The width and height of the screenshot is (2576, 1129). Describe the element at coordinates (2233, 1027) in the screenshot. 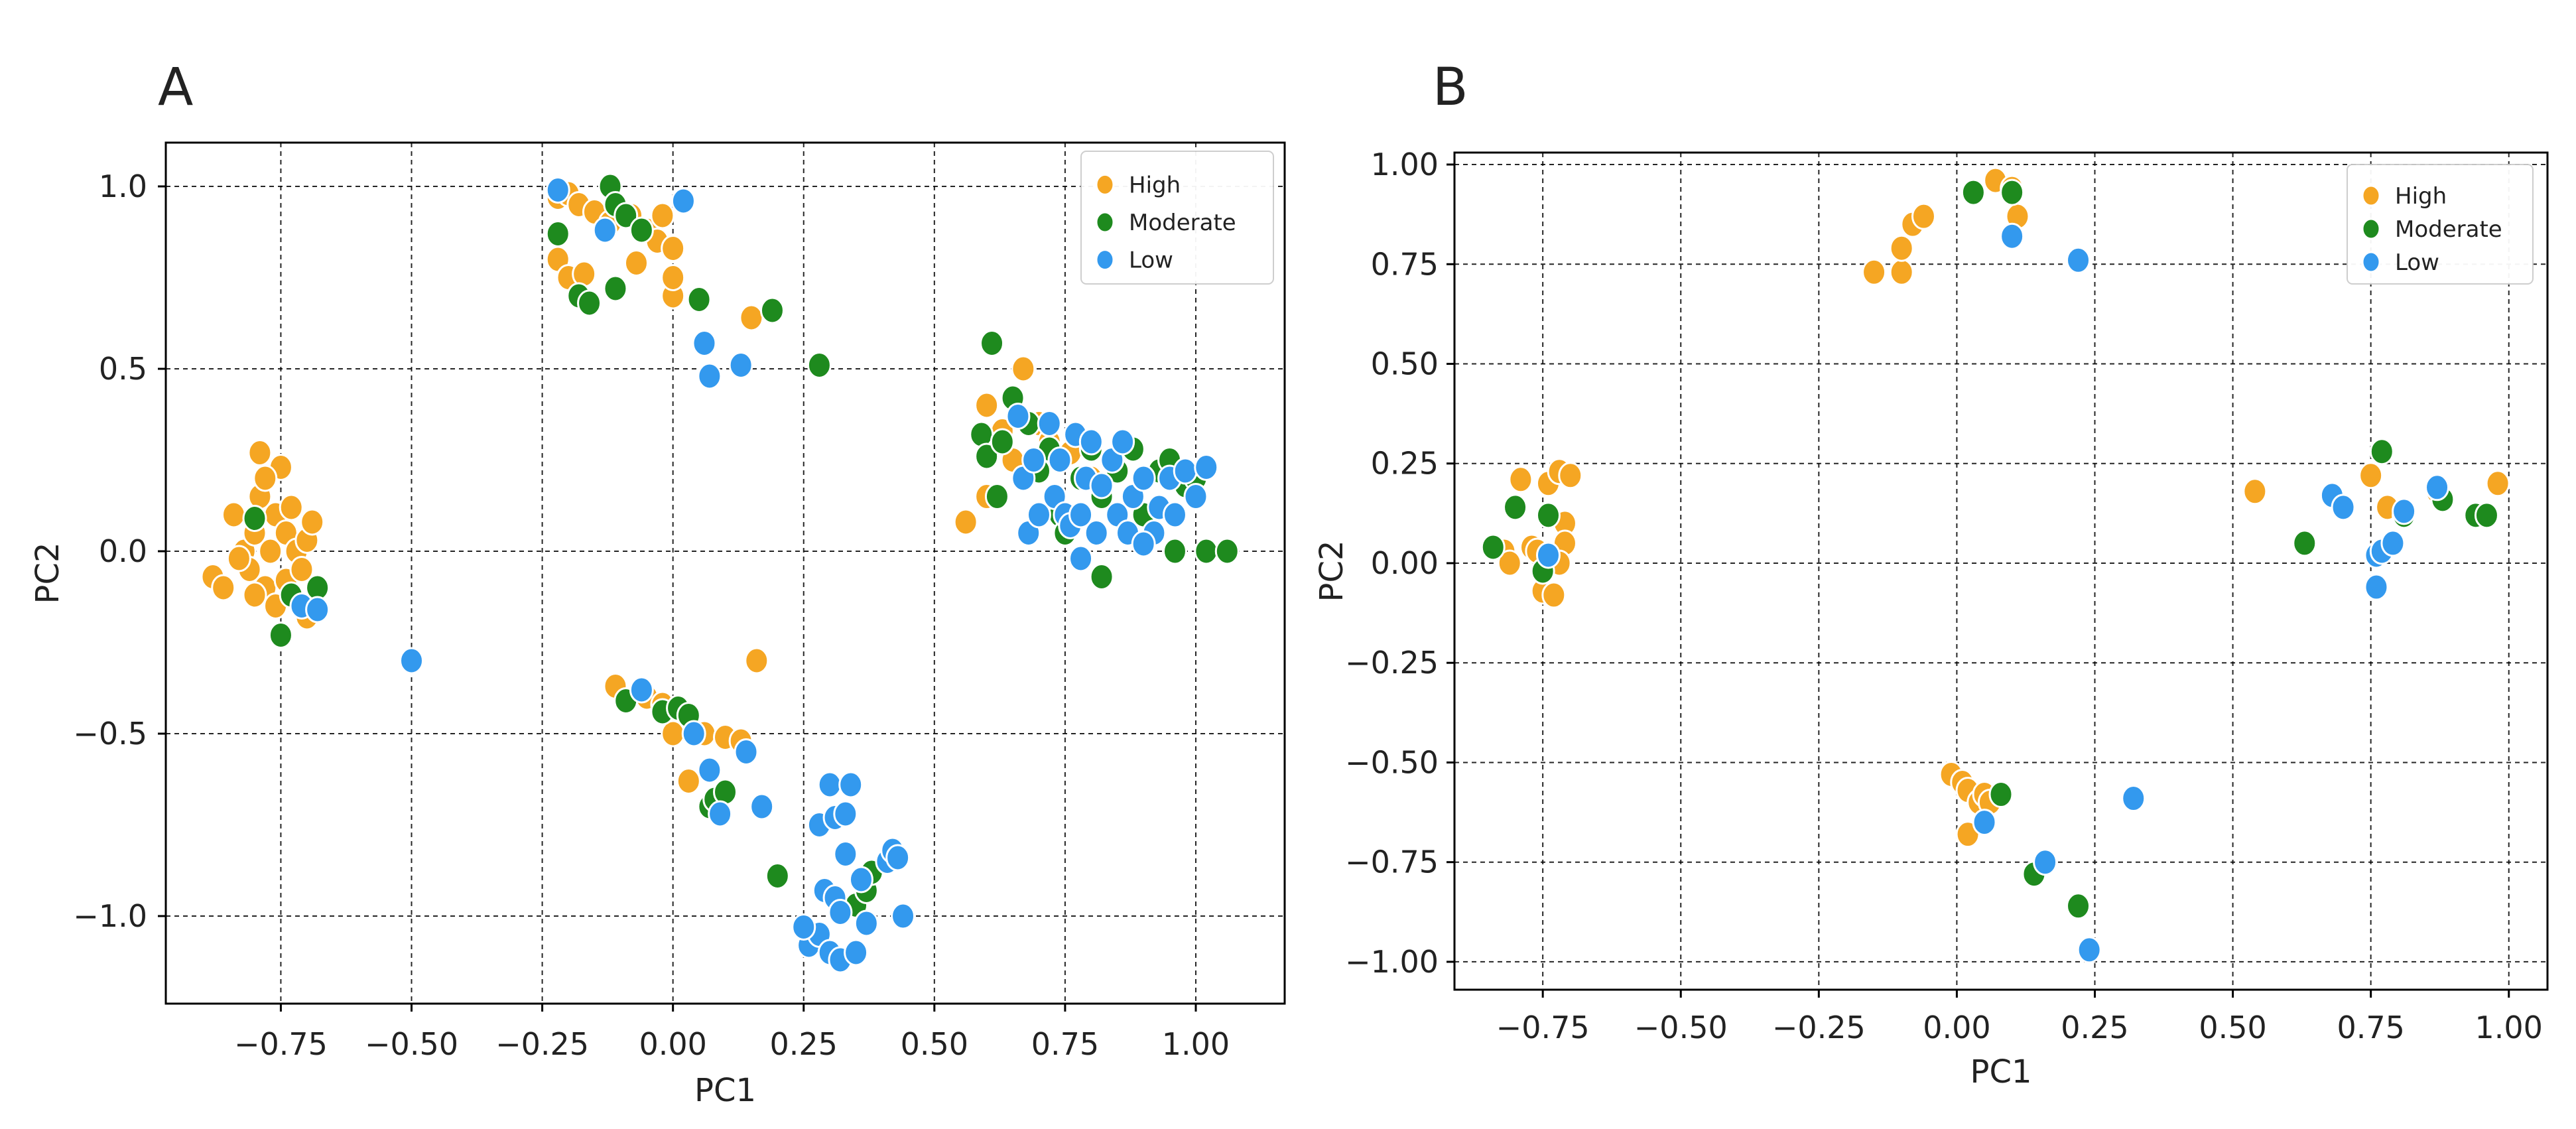

I see `x-tick-label: 0.50` at that location.